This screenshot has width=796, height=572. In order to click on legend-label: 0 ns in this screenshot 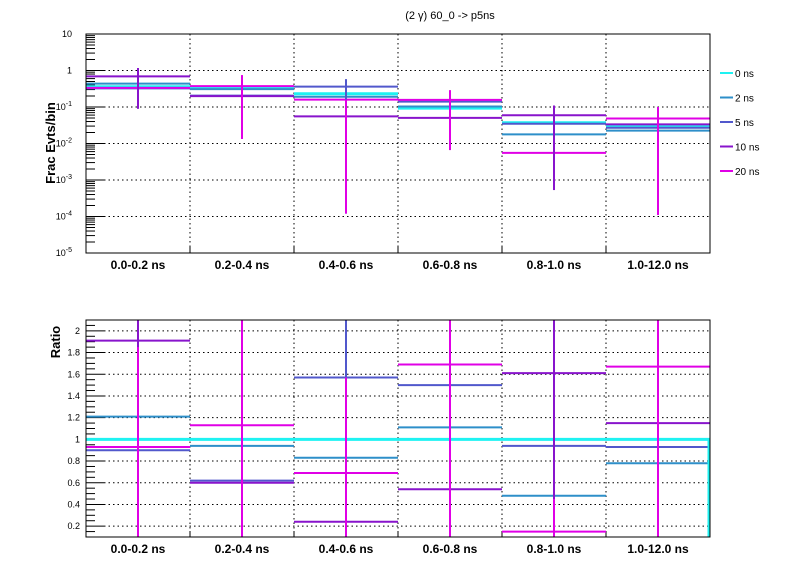, I will do `click(744, 74)`.